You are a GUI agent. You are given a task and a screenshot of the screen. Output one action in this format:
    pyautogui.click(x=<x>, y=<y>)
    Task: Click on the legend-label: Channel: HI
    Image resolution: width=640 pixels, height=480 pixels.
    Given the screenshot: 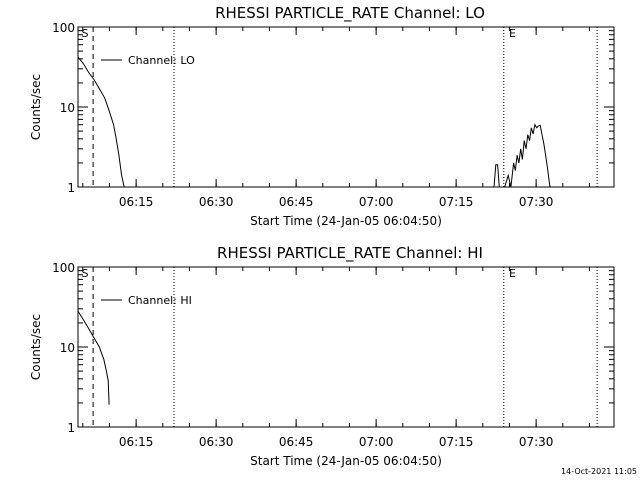 What is the action you would take?
    pyautogui.click(x=160, y=300)
    